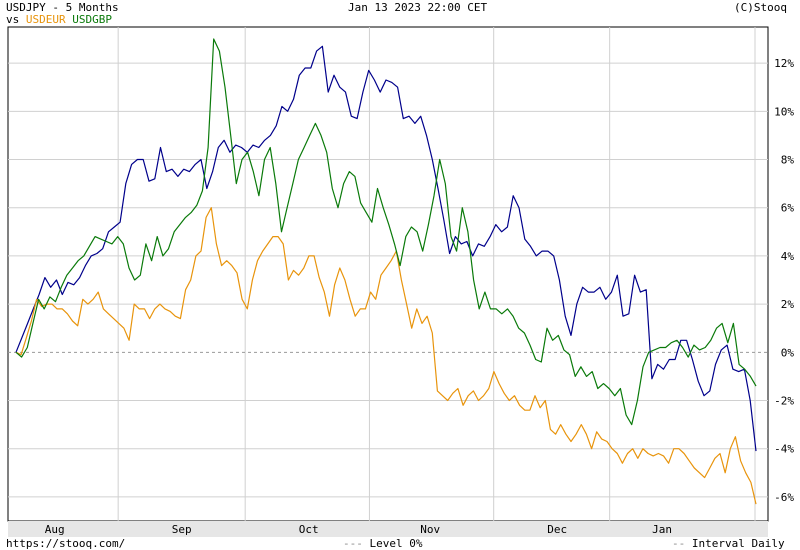  Describe the element at coordinates (662, 529) in the screenshot. I see `x-tick-label-jan: Jan` at that location.